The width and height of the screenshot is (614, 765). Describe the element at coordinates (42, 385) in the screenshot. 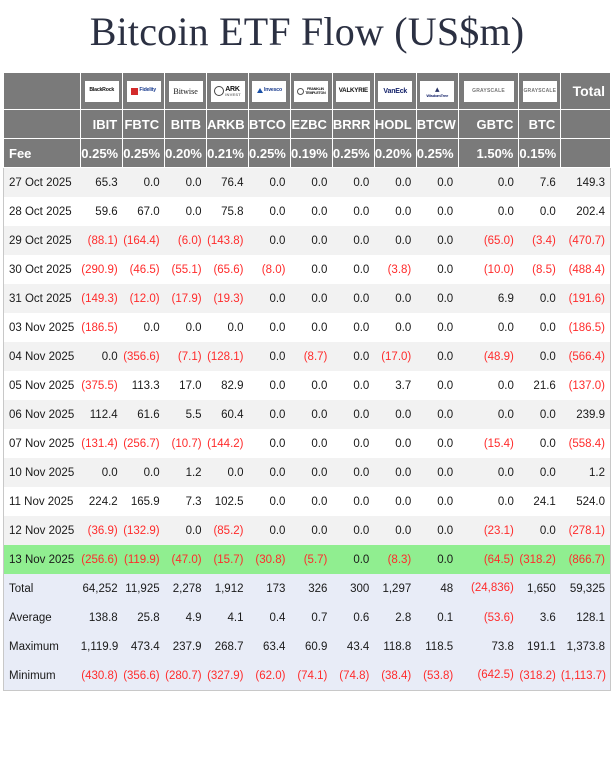

I see `row-date: 05 Nov 2025` at that location.